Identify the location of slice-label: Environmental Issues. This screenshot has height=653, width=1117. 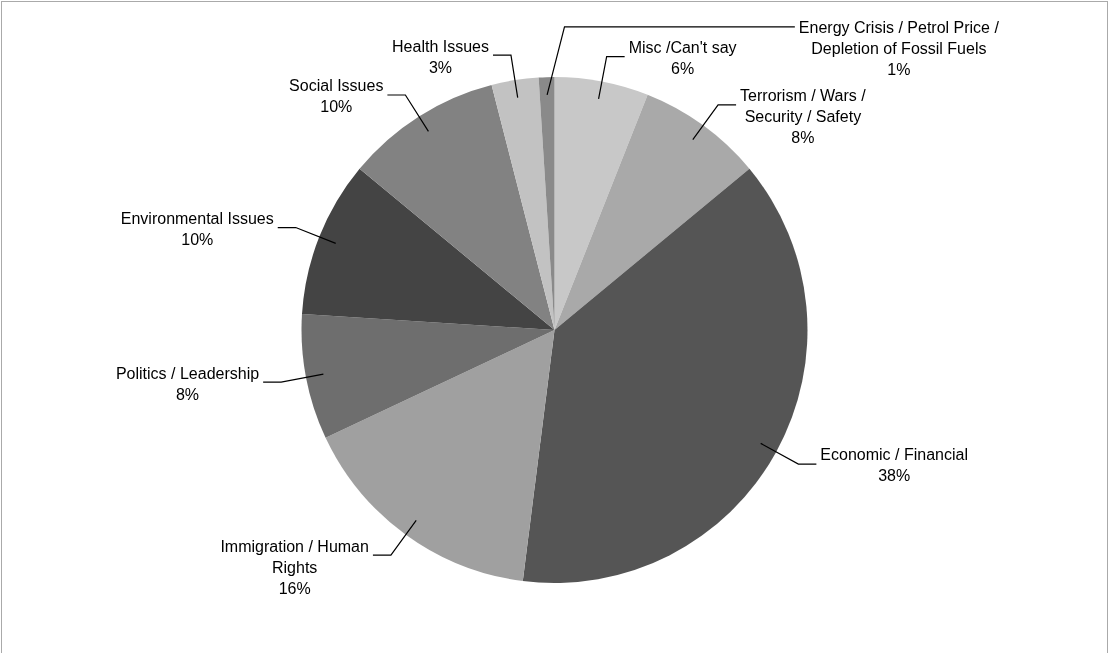
(197, 218).